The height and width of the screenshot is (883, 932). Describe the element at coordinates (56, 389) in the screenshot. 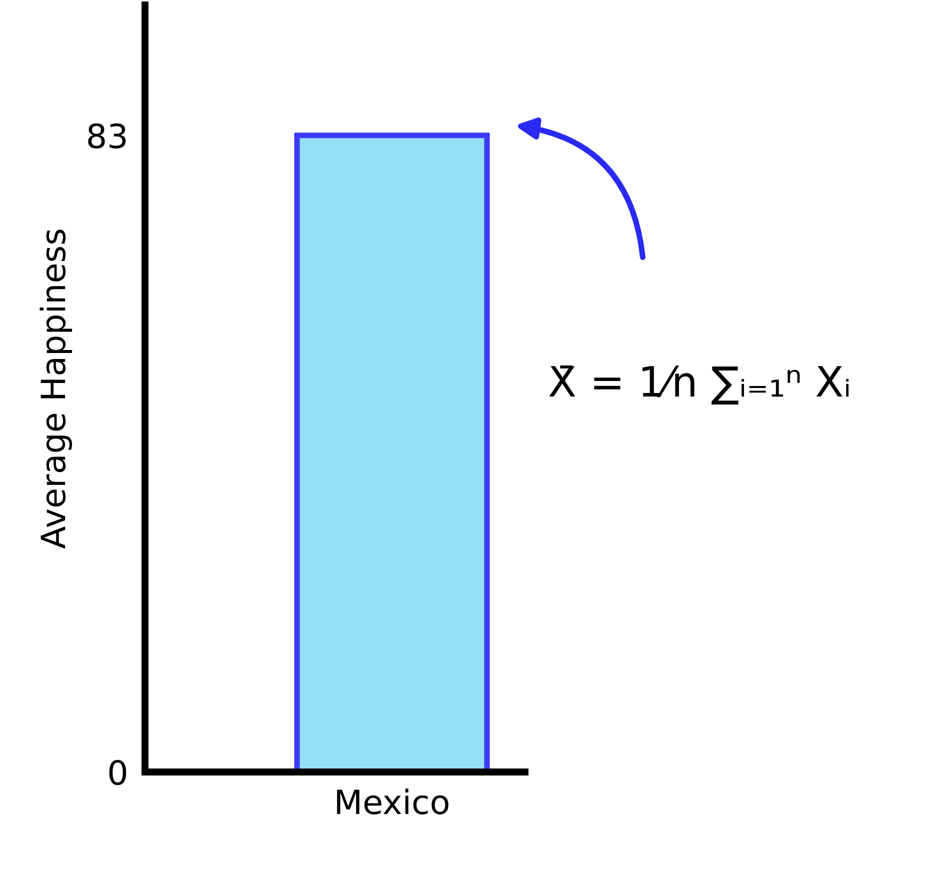

I see `y-axis-title: Average Happiness` at that location.